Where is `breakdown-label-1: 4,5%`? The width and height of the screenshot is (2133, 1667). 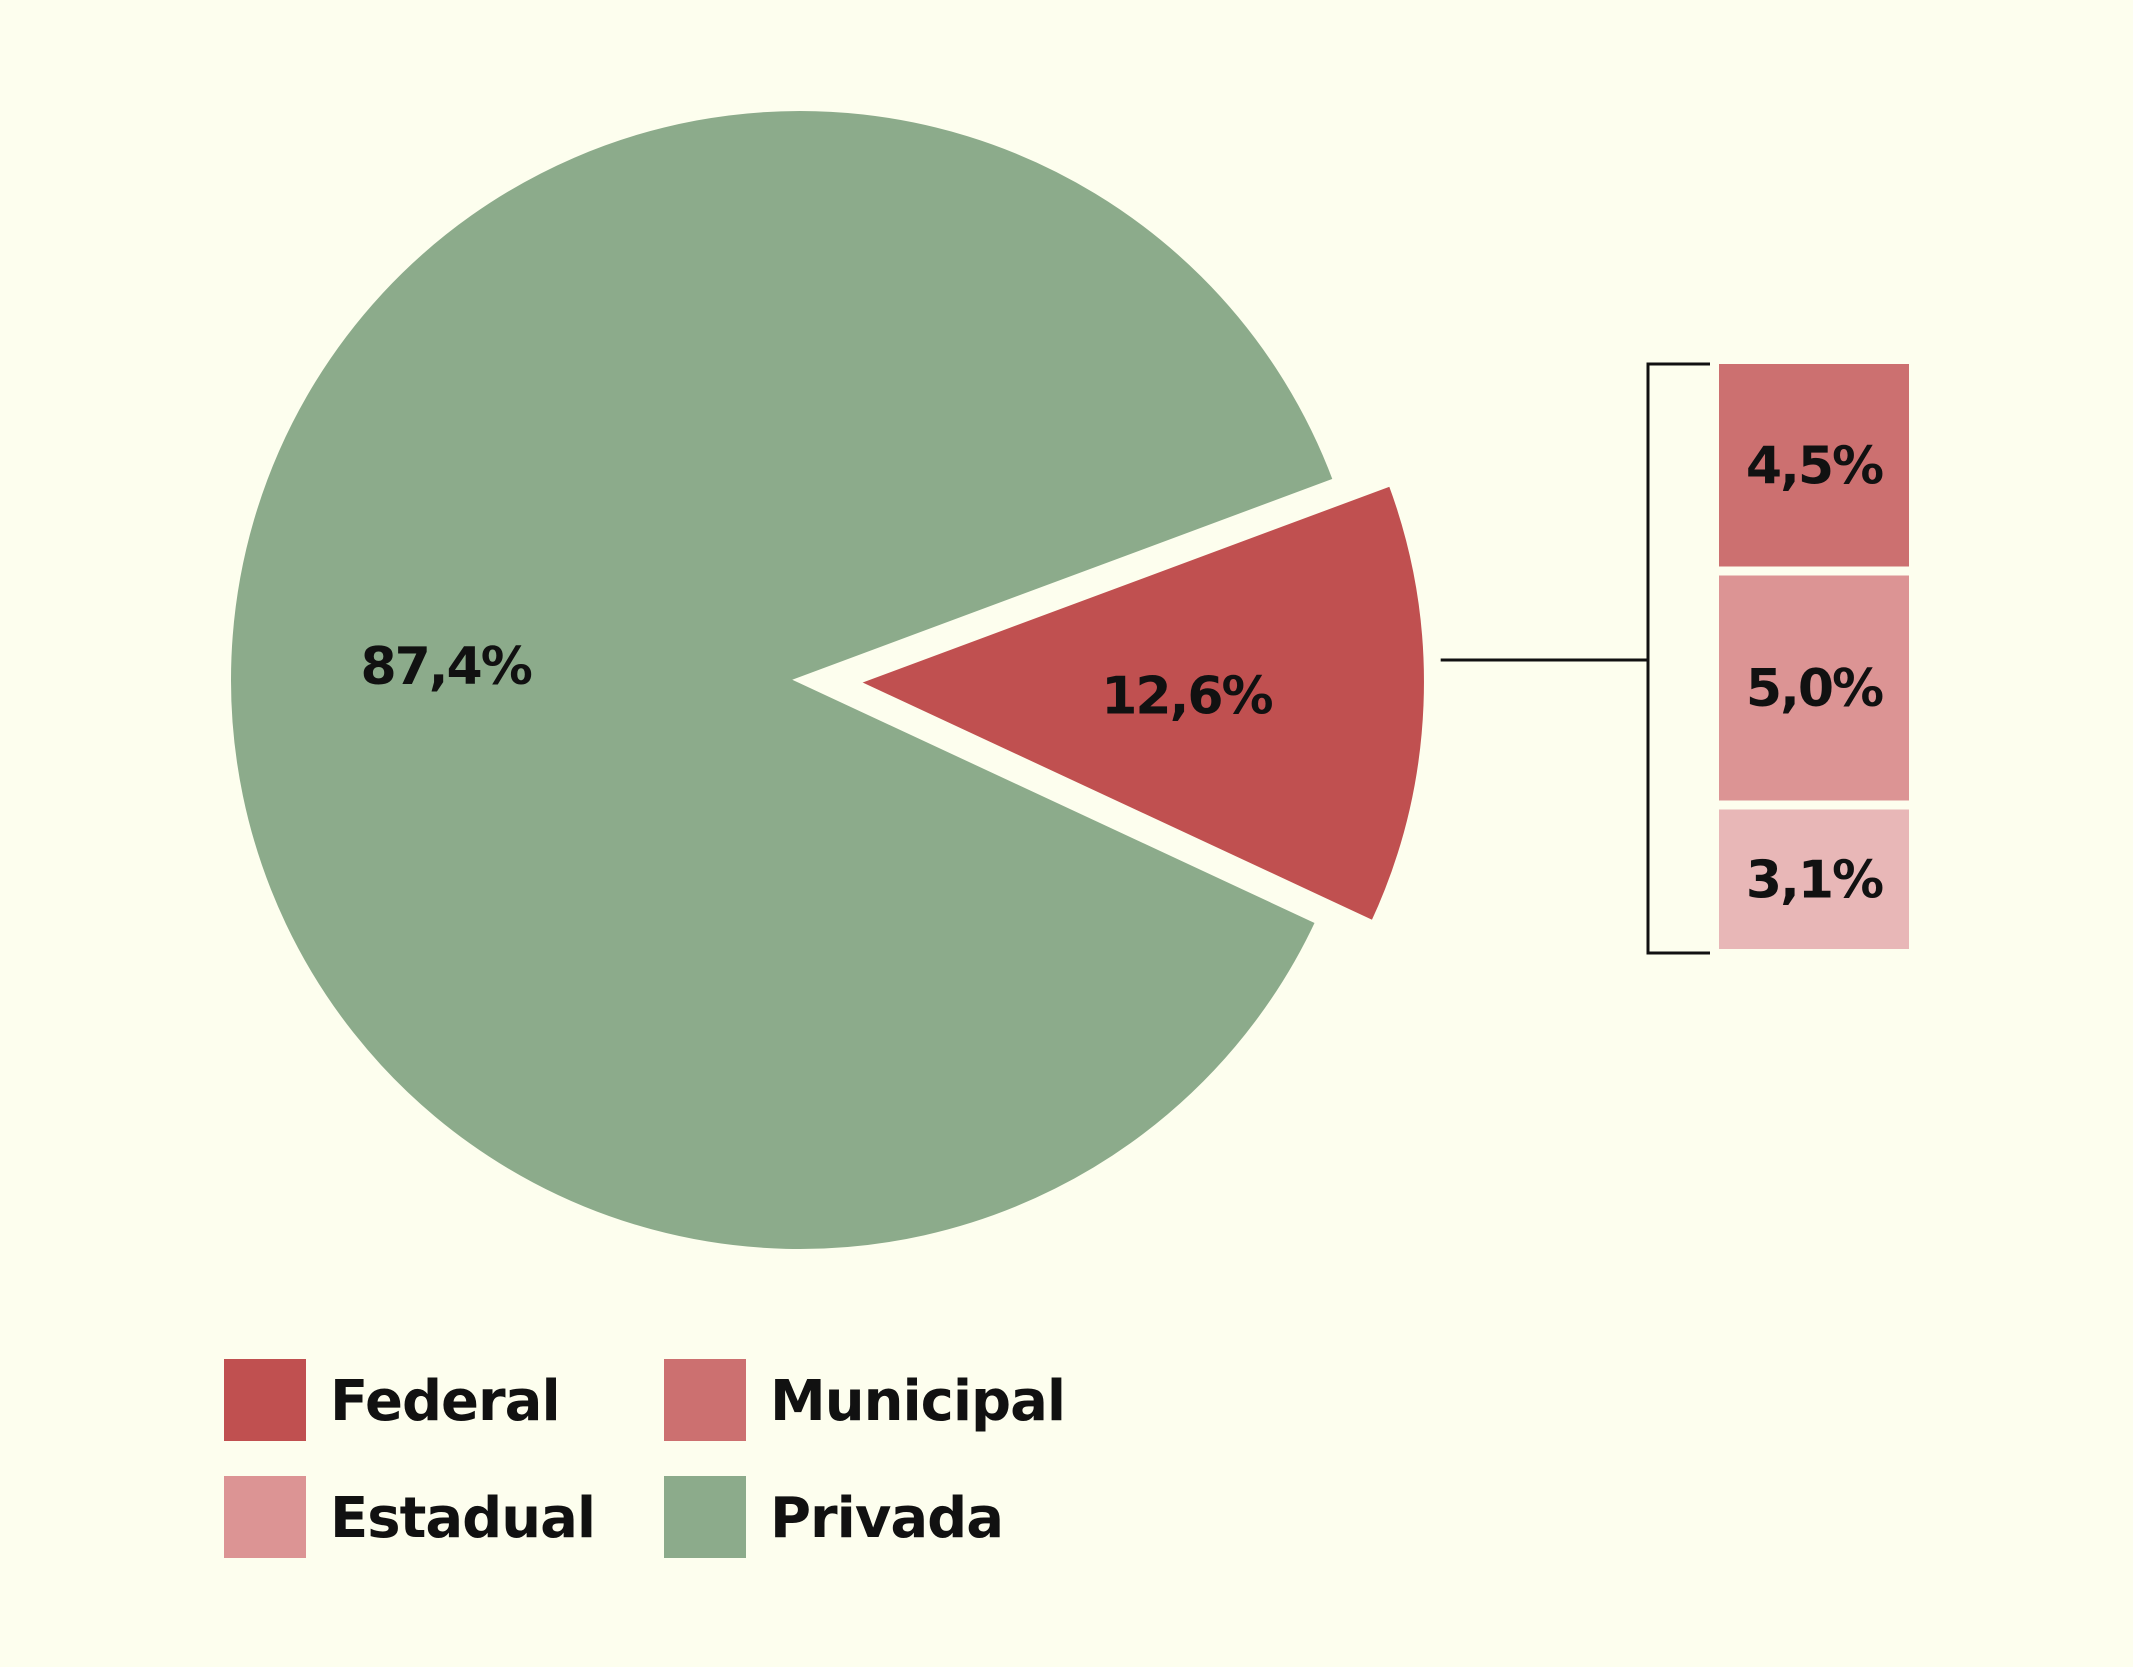 breakdown-label-1: 4,5% is located at coordinates (1814, 466).